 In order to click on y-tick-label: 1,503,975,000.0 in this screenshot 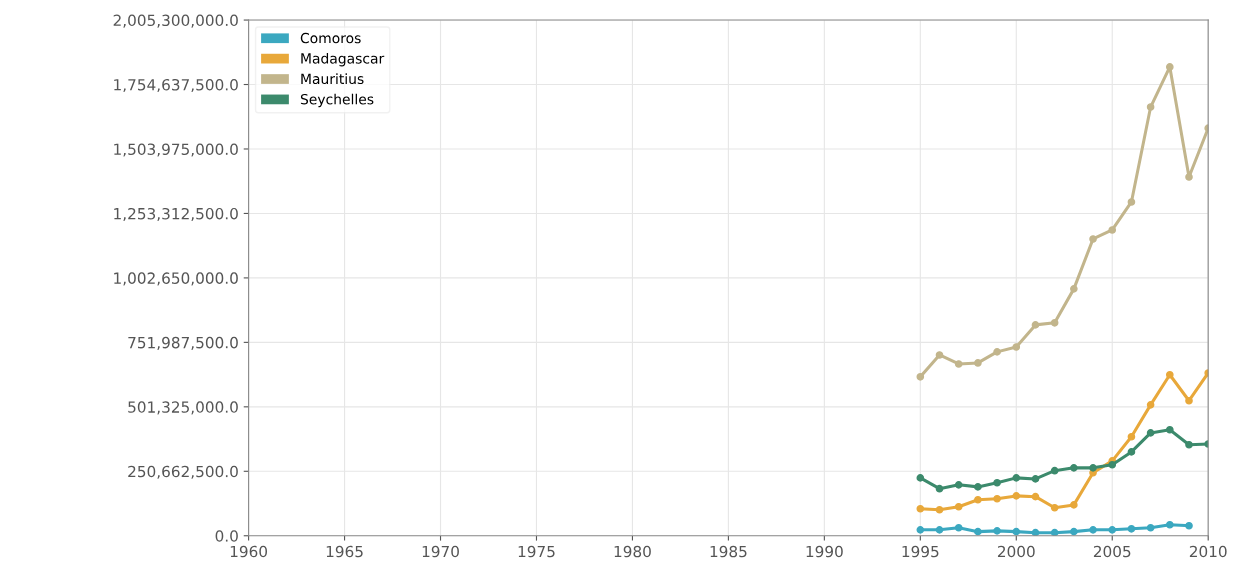, I will do `click(176, 150)`.